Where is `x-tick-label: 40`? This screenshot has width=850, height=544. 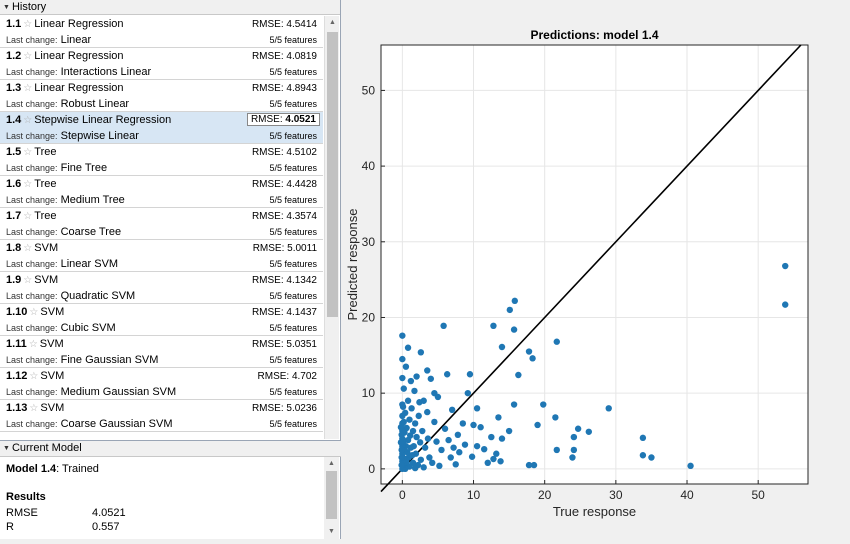
x-tick-label: 40 is located at coordinates (687, 495).